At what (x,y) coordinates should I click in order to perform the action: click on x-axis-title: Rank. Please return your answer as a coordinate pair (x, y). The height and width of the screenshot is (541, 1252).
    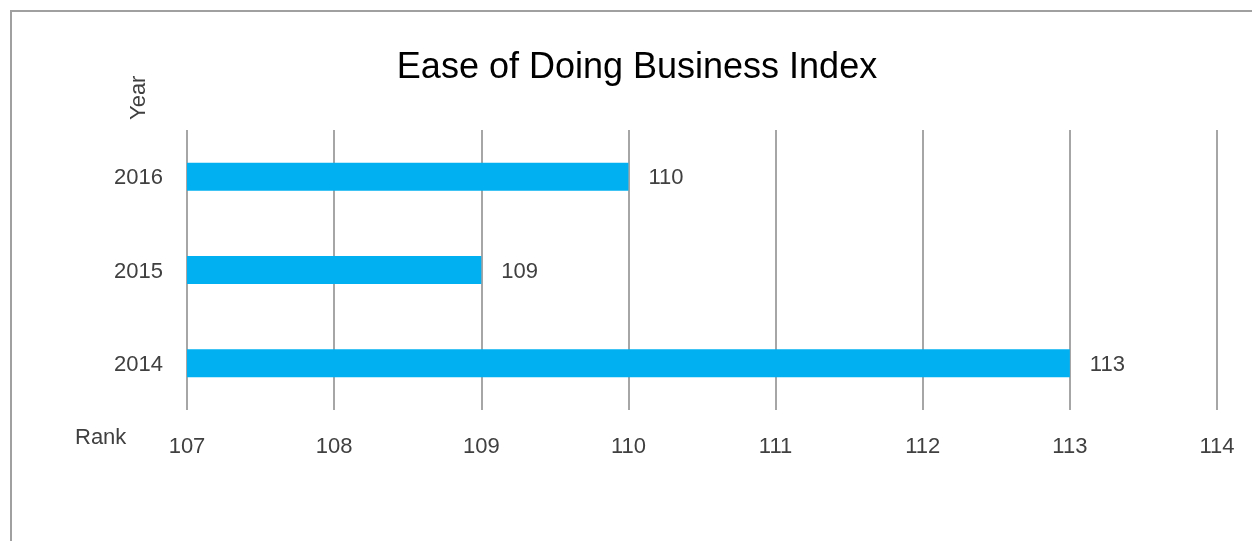
    Looking at the image, I should click on (101, 436).